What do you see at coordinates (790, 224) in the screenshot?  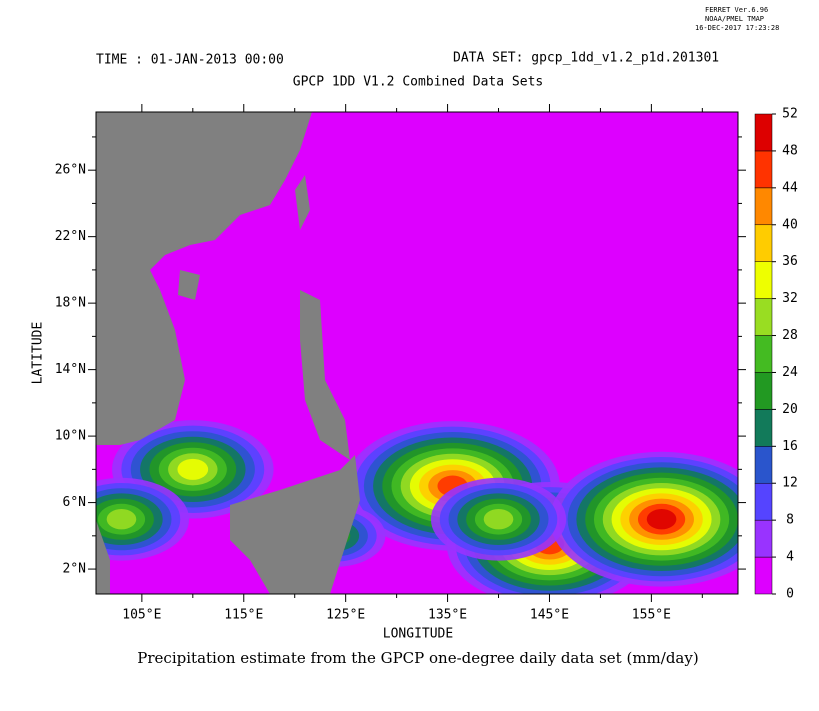 I see `colorbar-label: 40` at bounding box center [790, 224].